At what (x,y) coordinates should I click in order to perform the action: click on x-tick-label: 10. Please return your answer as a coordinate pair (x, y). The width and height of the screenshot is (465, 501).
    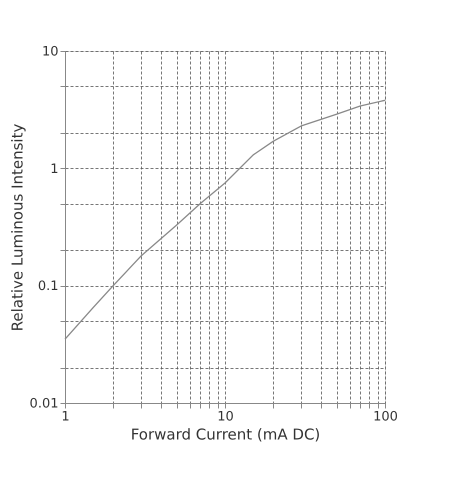
    Looking at the image, I should click on (225, 417).